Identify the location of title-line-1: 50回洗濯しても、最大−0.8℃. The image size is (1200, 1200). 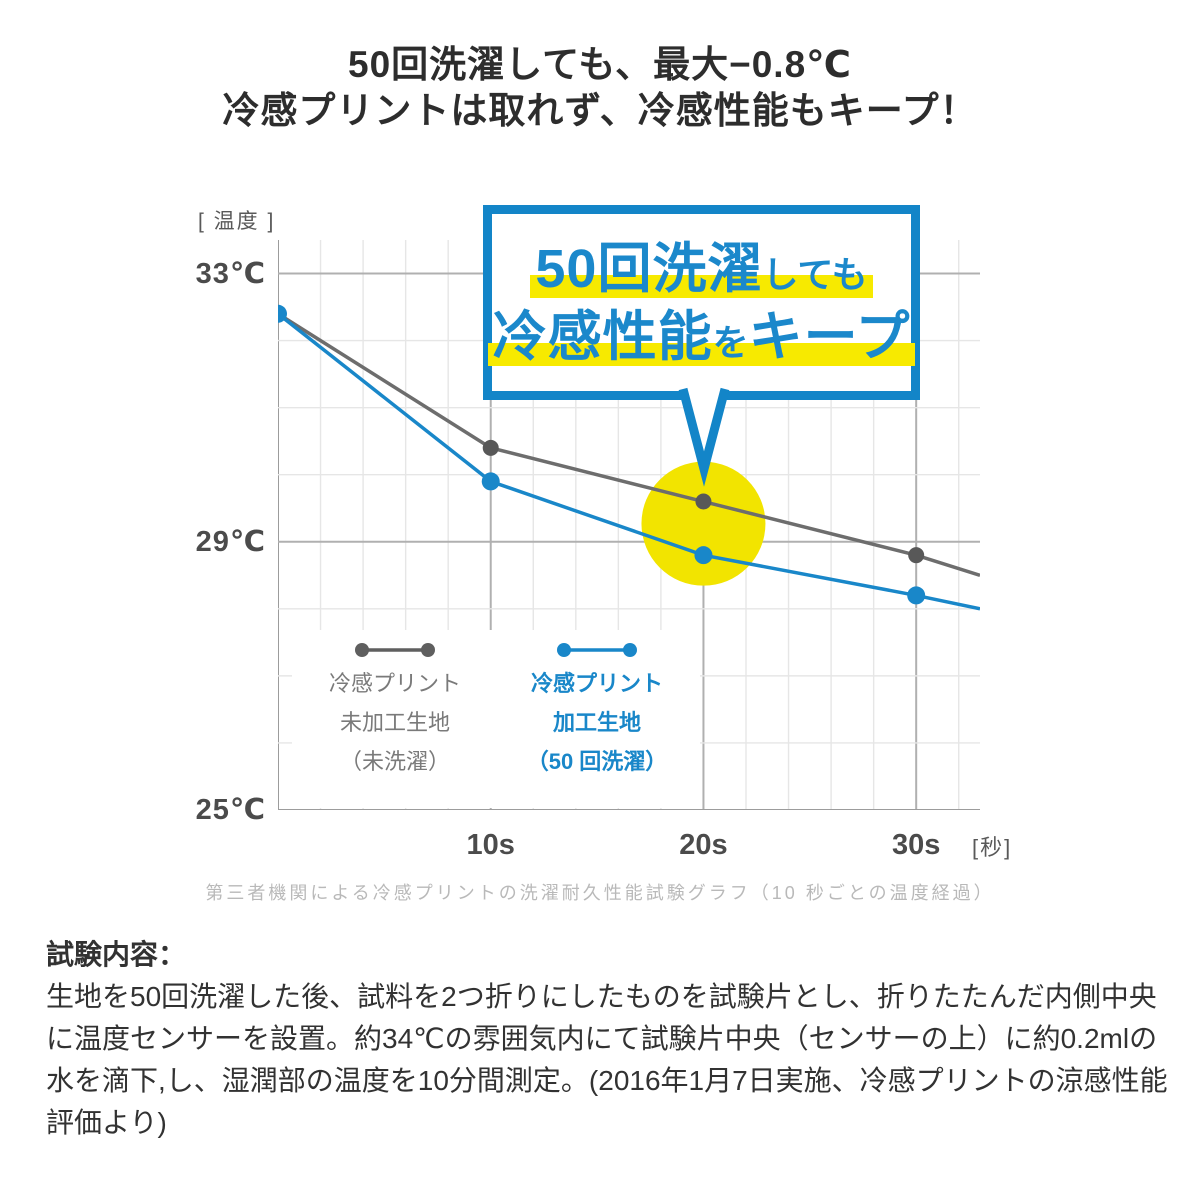
(600, 64).